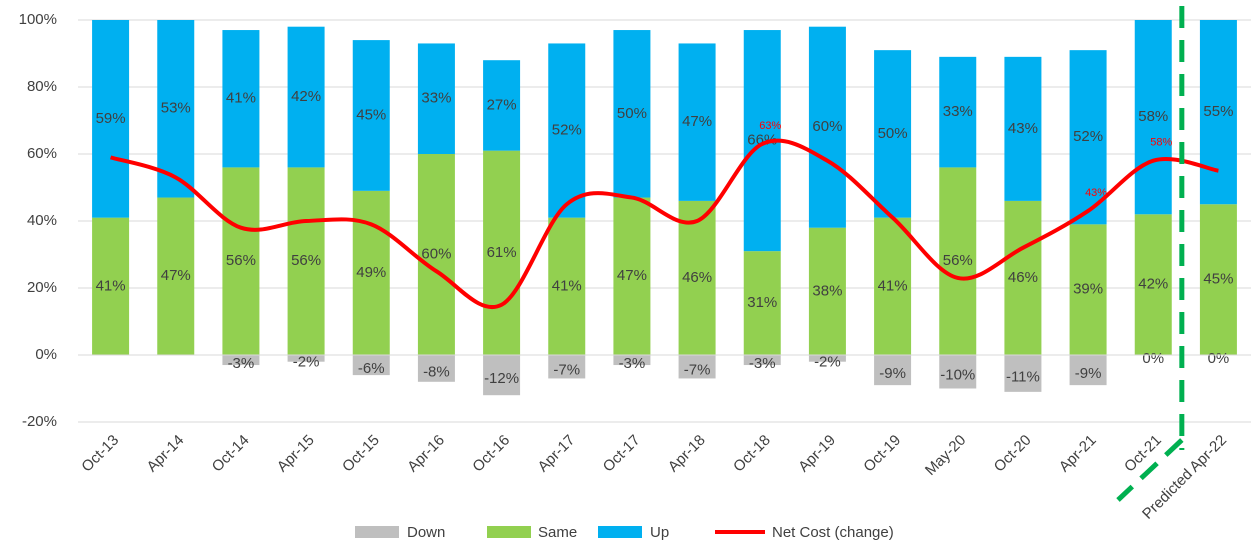 This screenshot has width=1259, height=543. I want to click on data-label: -2%, so click(827, 361).